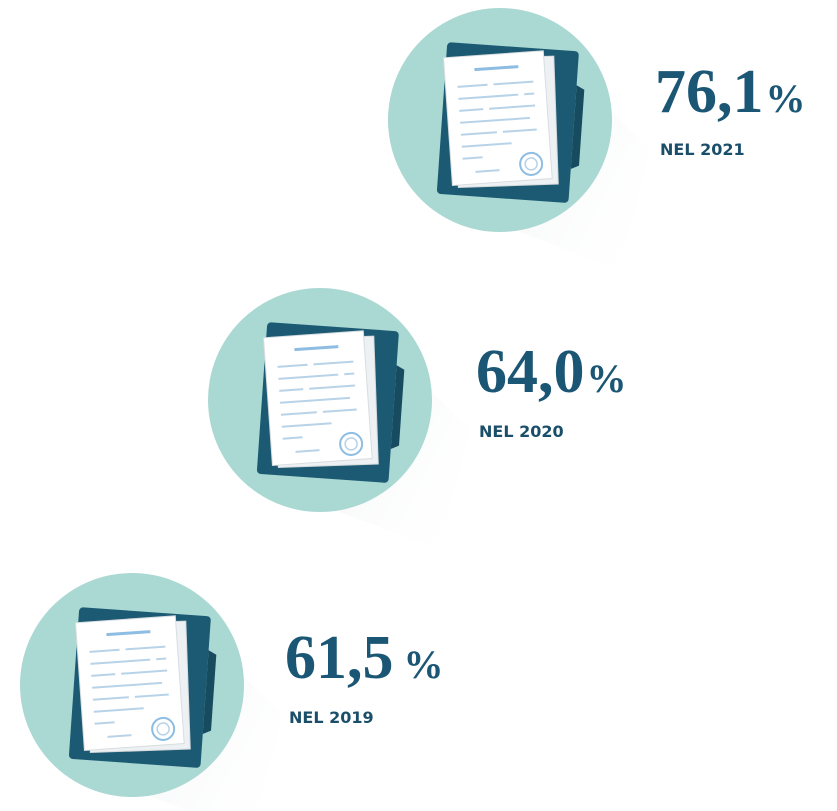 The width and height of the screenshot is (837, 811). What do you see at coordinates (339, 658) in the screenshot?
I see `value: 61,5` at bounding box center [339, 658].